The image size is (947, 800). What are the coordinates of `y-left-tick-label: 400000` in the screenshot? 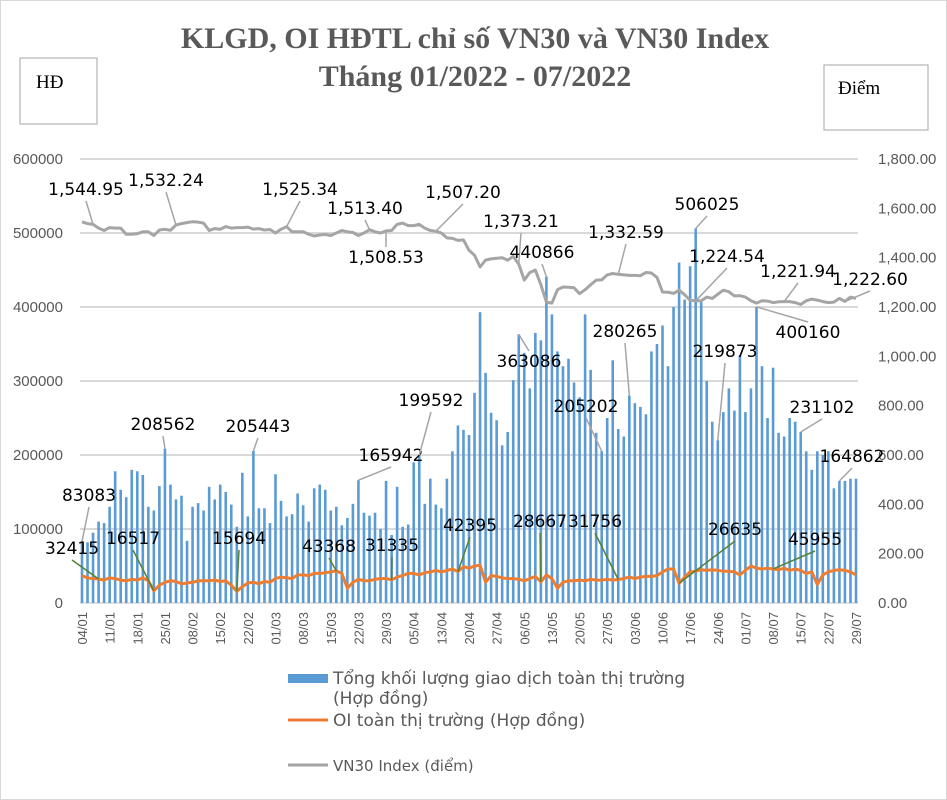 It's located at (38, 307).